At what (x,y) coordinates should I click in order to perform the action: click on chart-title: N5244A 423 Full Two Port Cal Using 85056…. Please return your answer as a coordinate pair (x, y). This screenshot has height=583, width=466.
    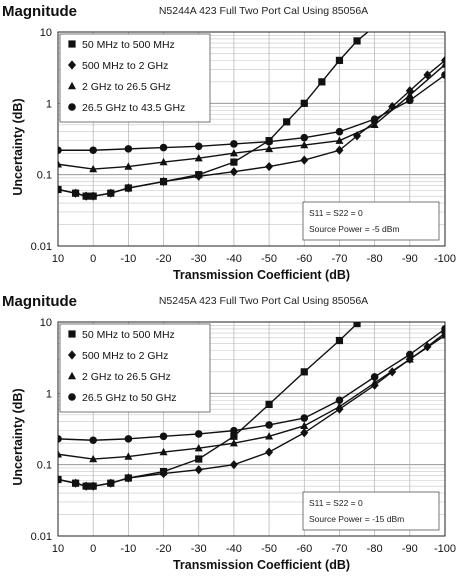
    Looking at the image, I should click on (263, 11).